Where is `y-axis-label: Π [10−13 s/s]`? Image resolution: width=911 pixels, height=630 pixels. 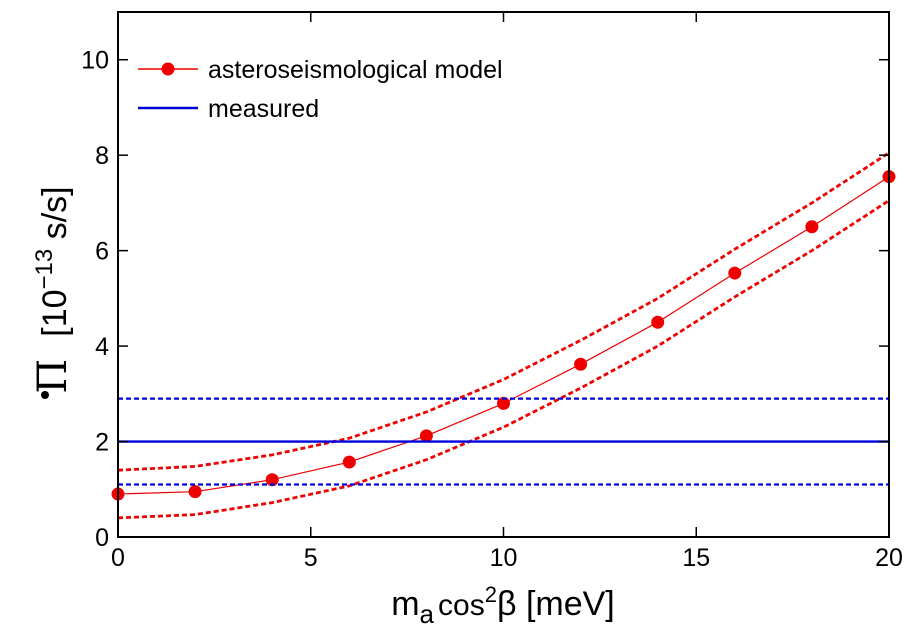
y-axis-label: Π [10−13 s/s] is located at coordinates (53, 292).